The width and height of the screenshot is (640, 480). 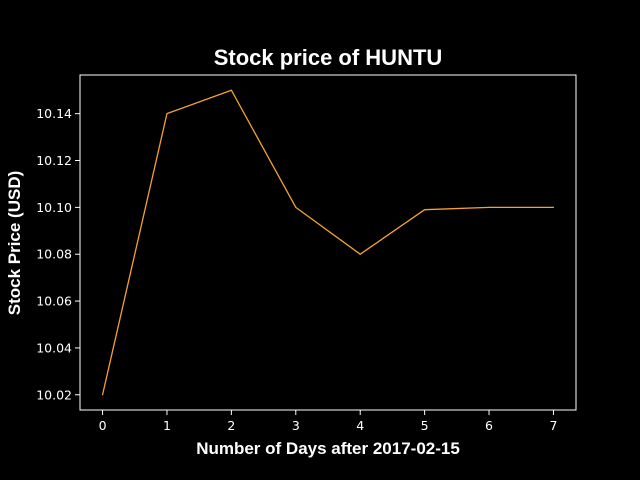 What do you see at coordinates (328, 448) in the screenshot?
I see `x-axis-label: Number of Days after 2017-02-15` at bounding box center [328, 448].